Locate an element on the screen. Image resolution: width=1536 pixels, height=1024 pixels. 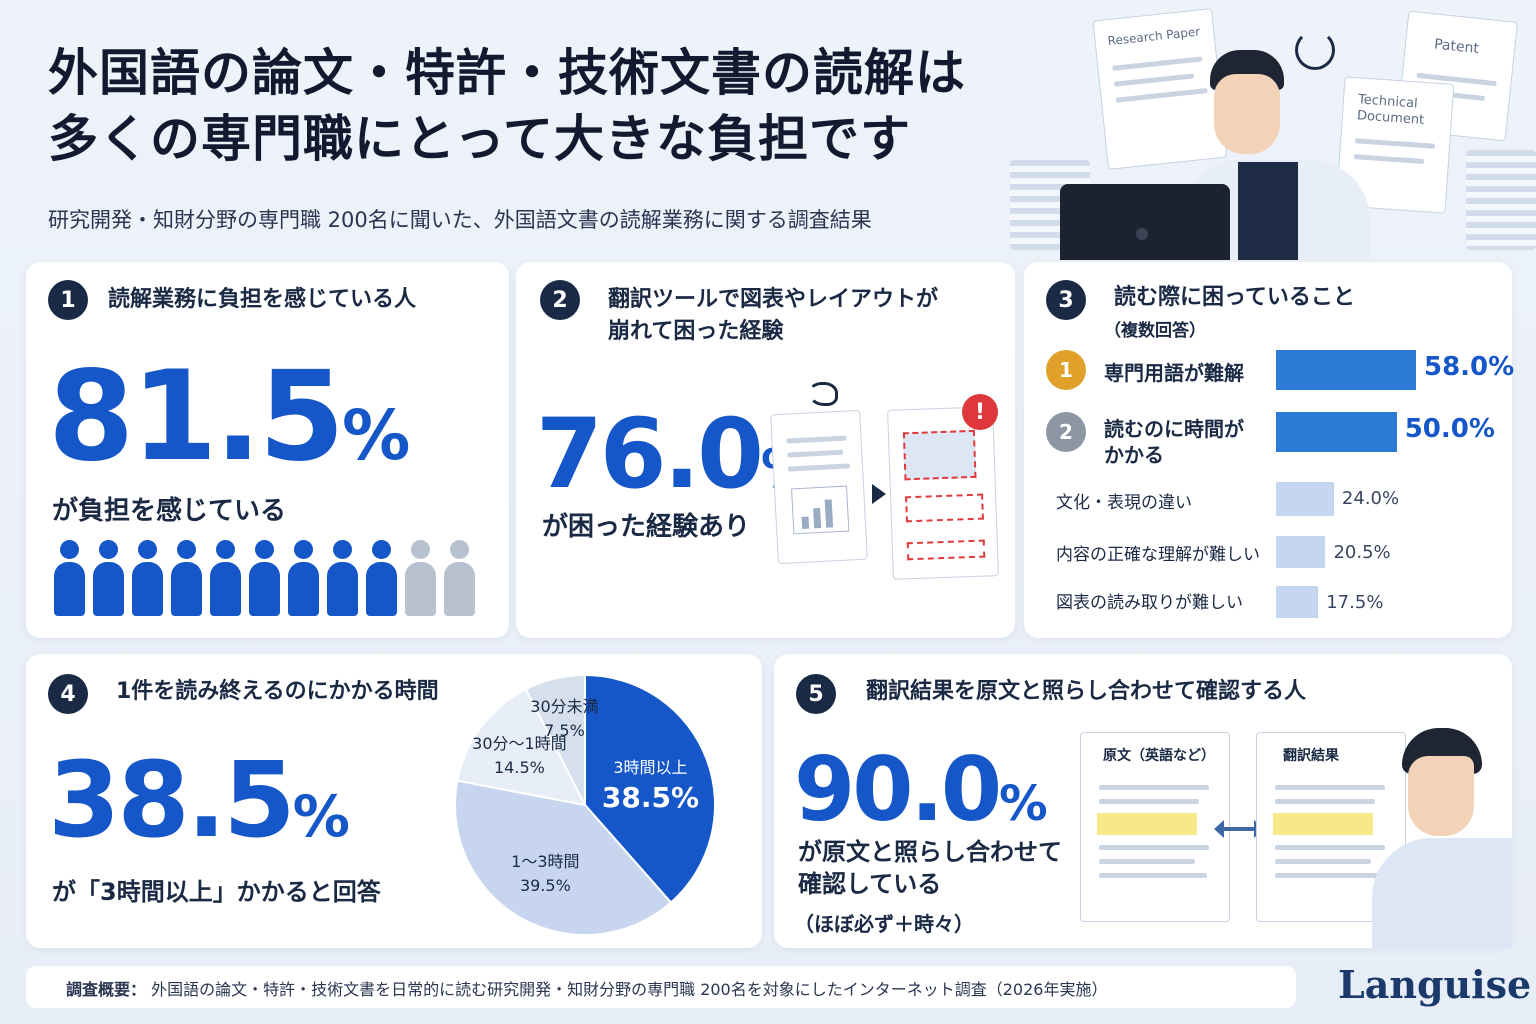
card-number-badge: 3 is located at coordinates (1066, 300).